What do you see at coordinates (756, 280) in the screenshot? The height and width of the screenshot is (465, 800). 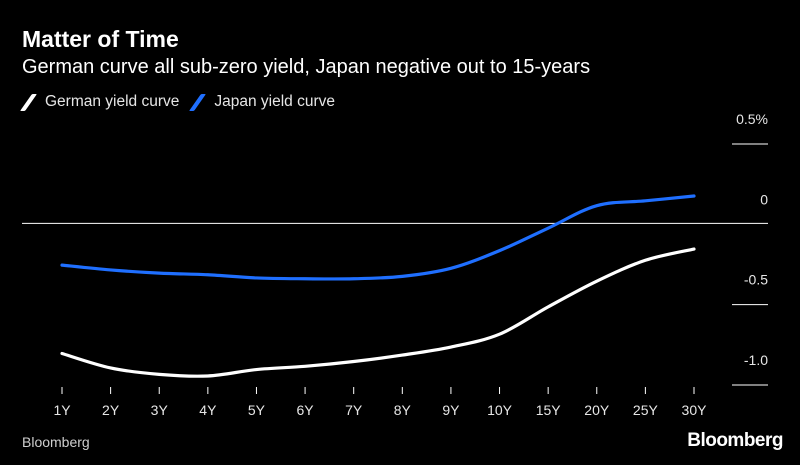 I see `y-tick-label-2: -0.5` at bounding box center [756, 280].